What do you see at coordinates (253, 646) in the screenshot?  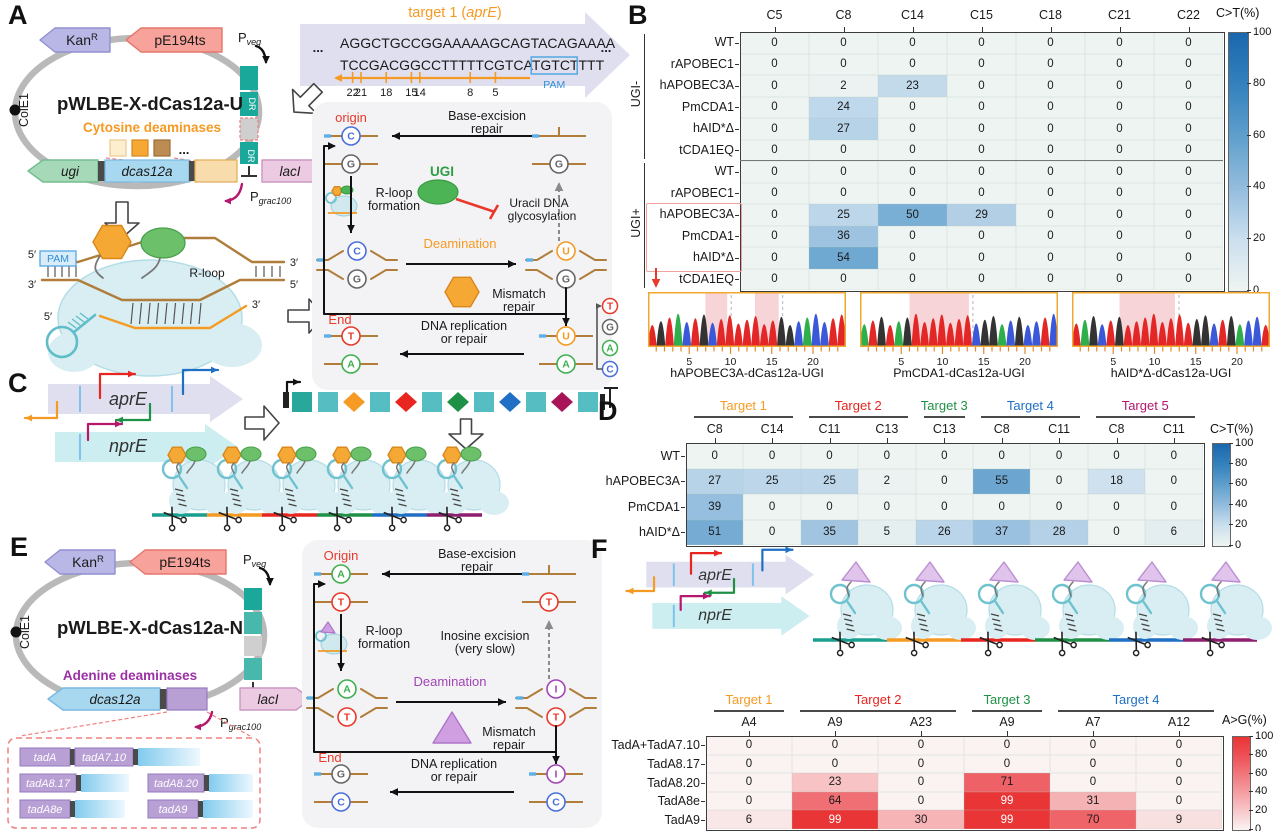 I see `spacer-box` at bounding box center [253, 646].